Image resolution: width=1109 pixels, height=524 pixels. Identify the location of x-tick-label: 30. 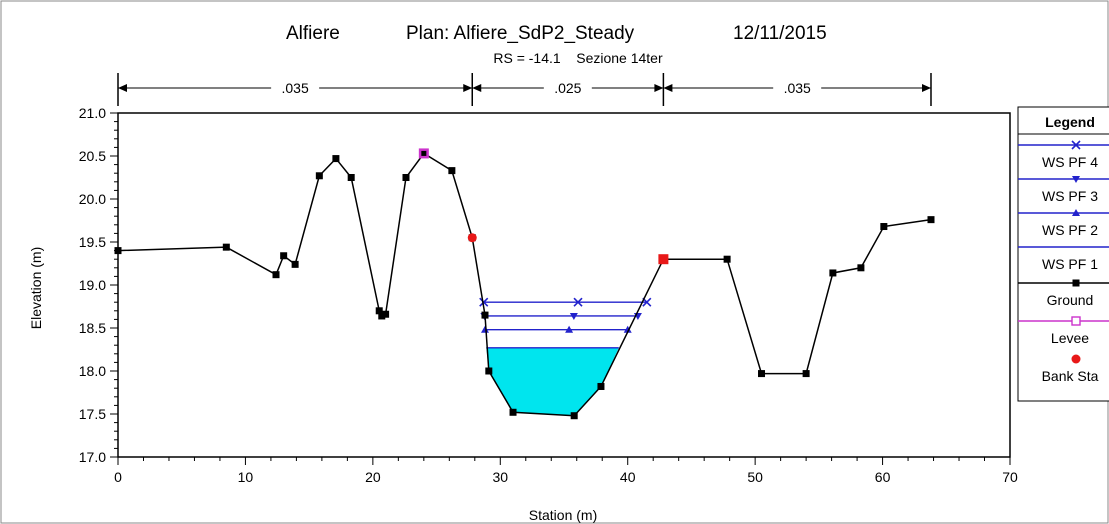
(500, 477).